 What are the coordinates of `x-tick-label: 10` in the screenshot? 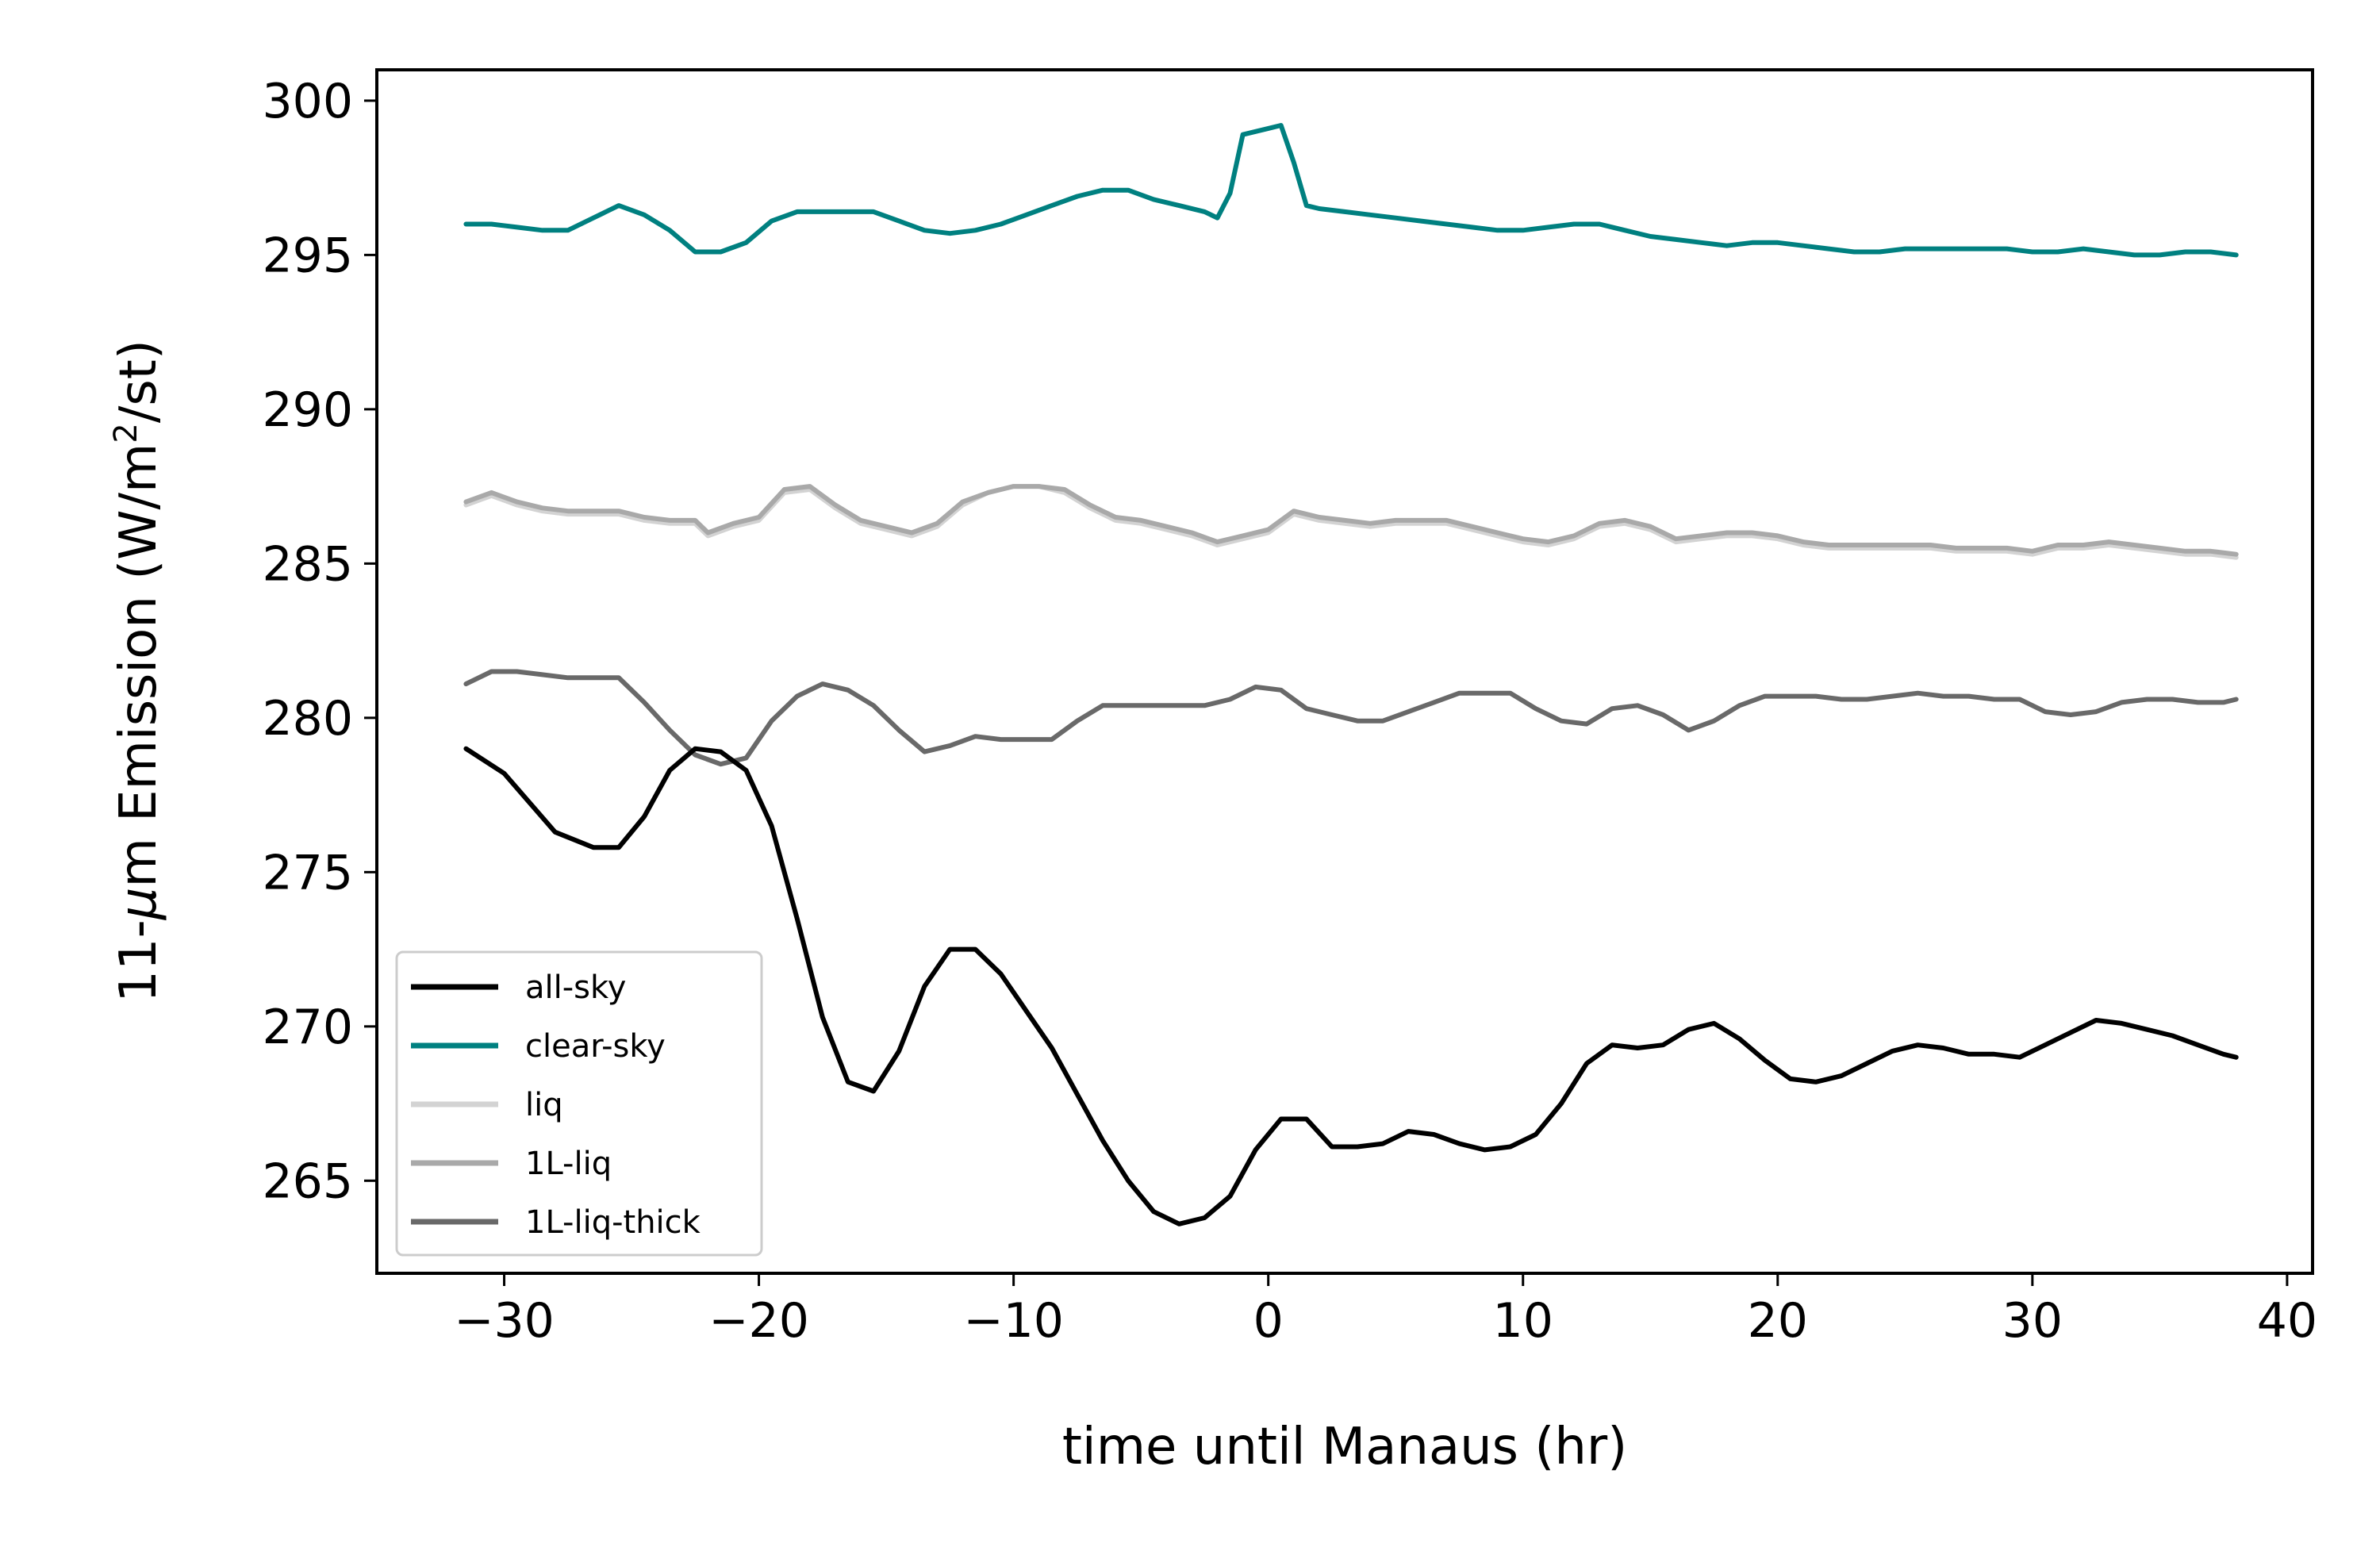 It's located at (1523, 1321).